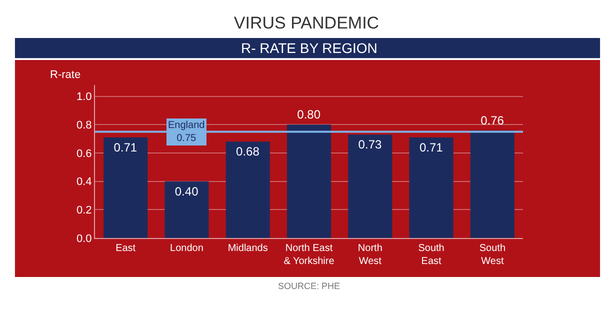 The height and width of the screenshot is (323, 613). I want to click on x-tick-label: East, so click(126, 248).